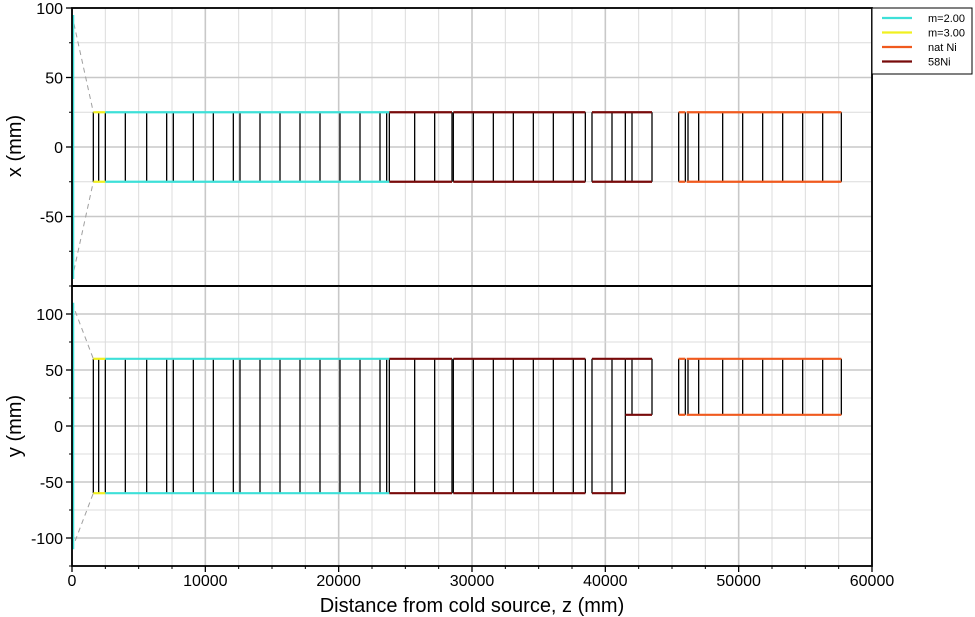 The image size is (975, 617). Describe the element at coordinates (472, 606) in the screenshot. I see `x-axis-label: Distance from cold source, z (mm)` at that location.